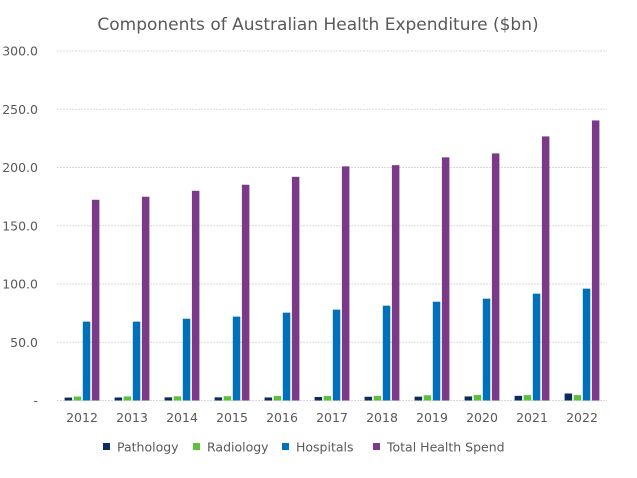 The image size is (637, 478). What do you see at coordinates (136, 361) in the screenshot?
I see `bar-hospitals-2013` at bounding box center [136, 361].